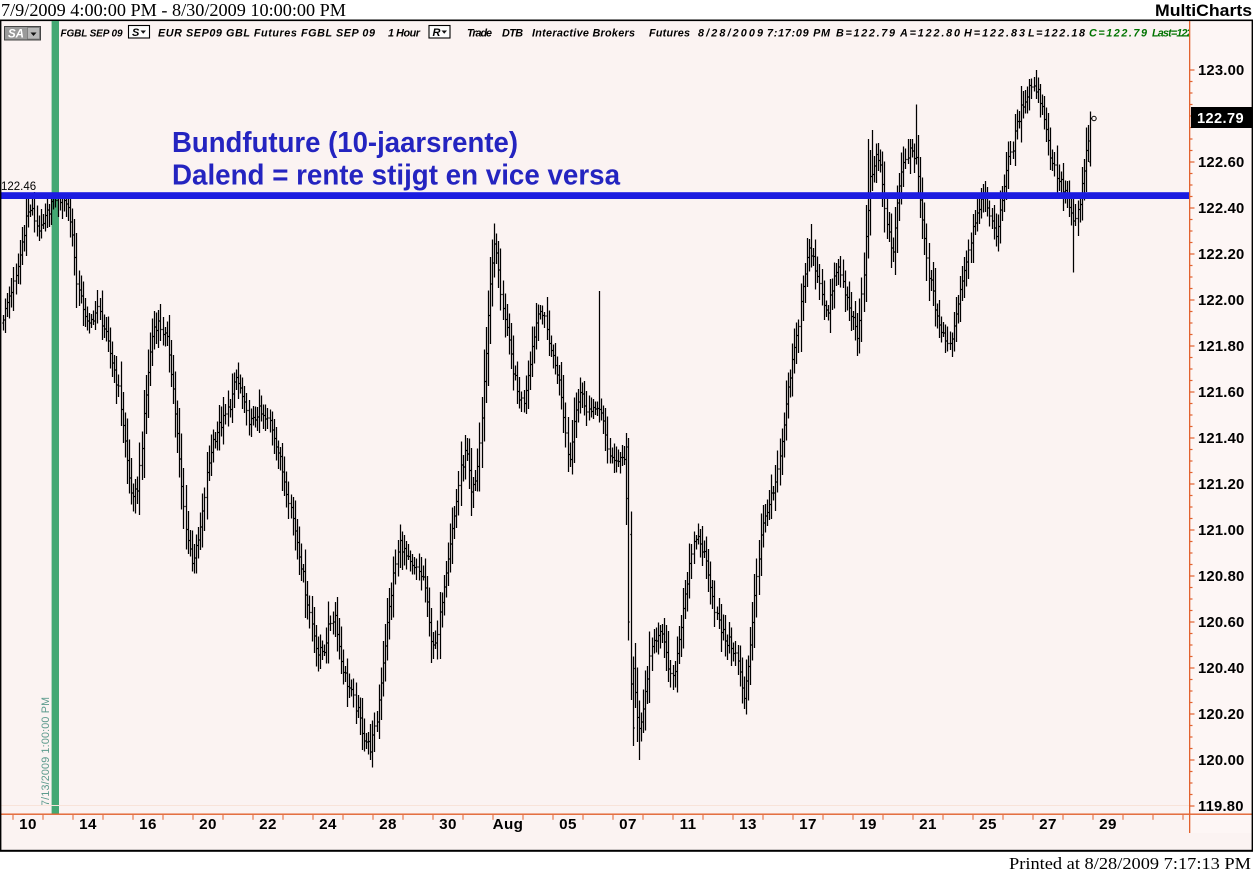 This screenshot has height=873, width=1253. Describe the element at coordinates (1221, 577) in the screenshot. I see `svg-text: 120.80` at that location.